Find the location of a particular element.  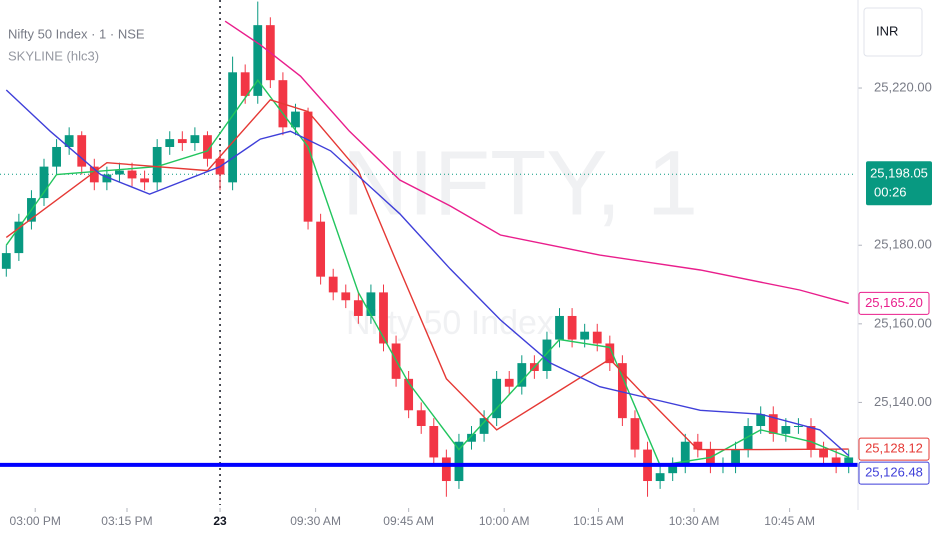

currency-box is located at coordinates (893, 32).